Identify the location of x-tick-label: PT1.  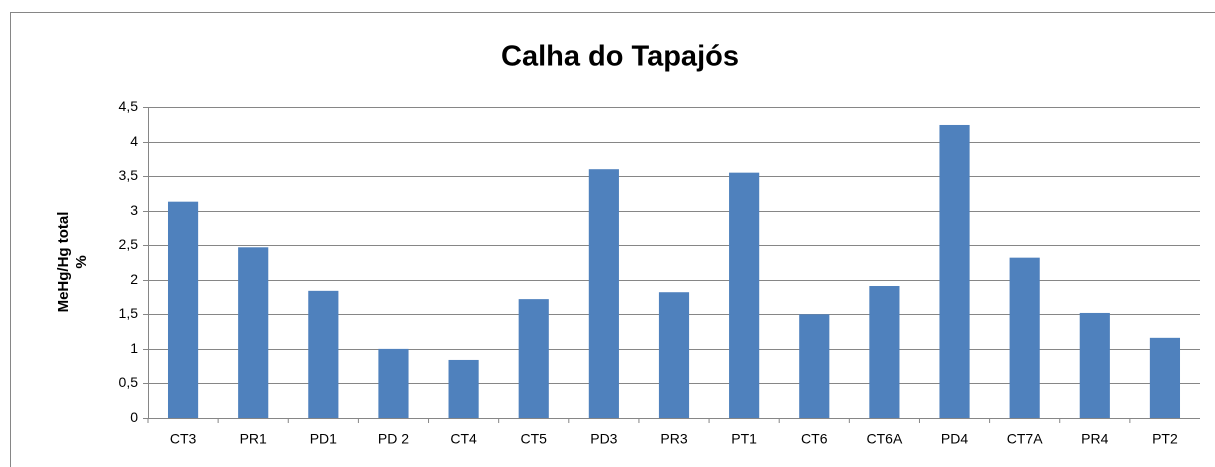
(744, 439).